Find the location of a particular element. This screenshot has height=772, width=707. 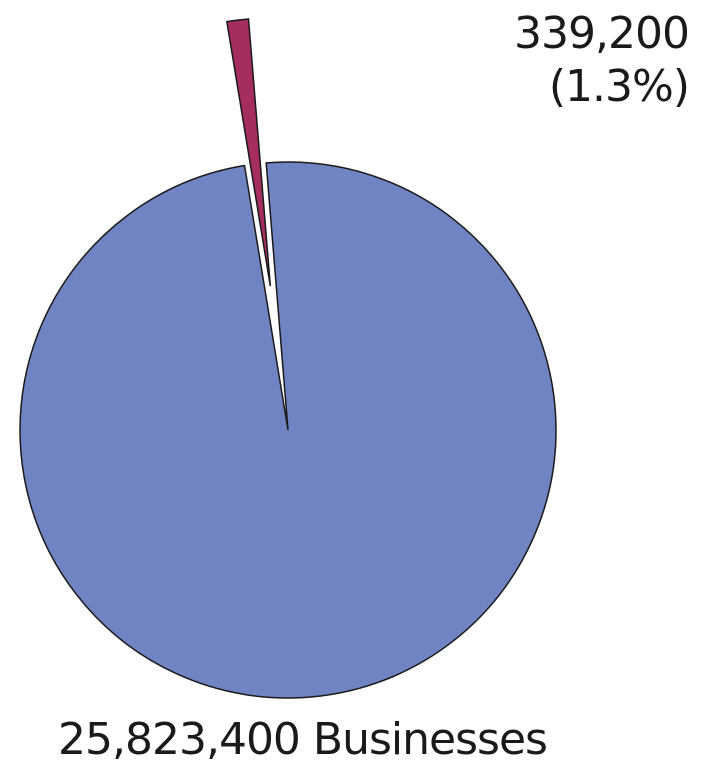

pie-slice-small is located at coordinates (248, 152).